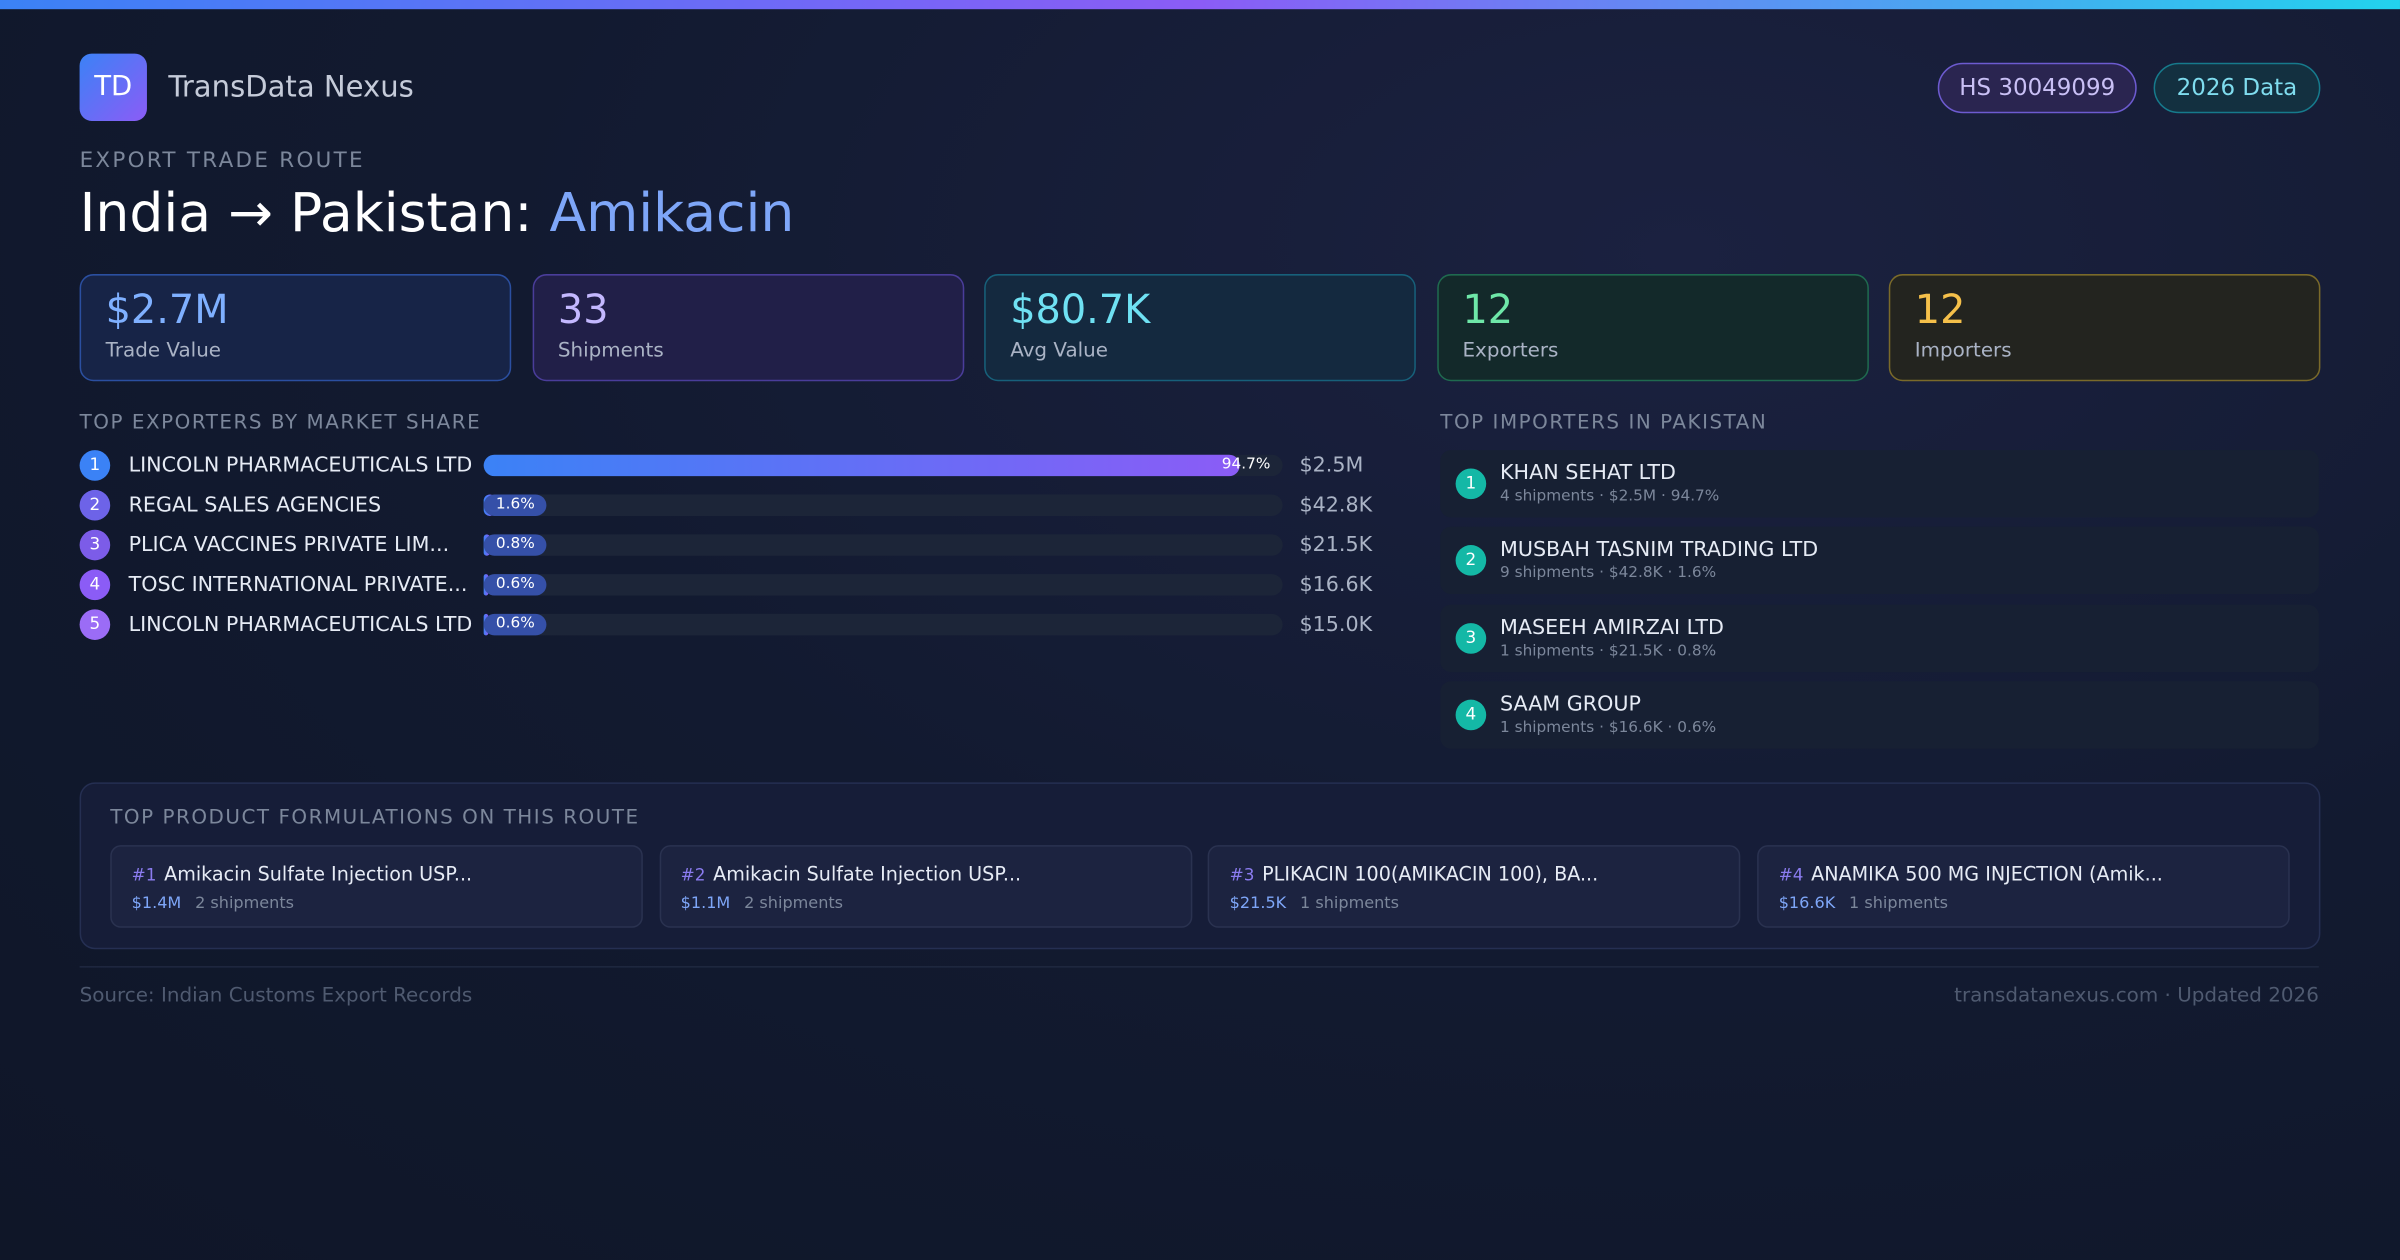 This screenshot has width=2400, height=1260. I want to click on stat-card: 33 Shipments, so click(747, 328).